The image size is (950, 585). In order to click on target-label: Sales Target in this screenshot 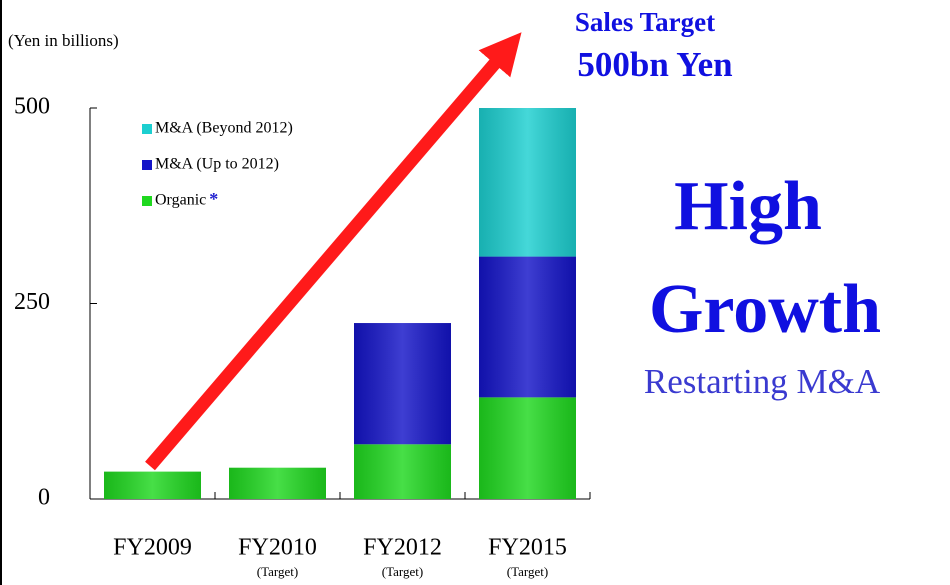, I will do `click(645, 22)`.